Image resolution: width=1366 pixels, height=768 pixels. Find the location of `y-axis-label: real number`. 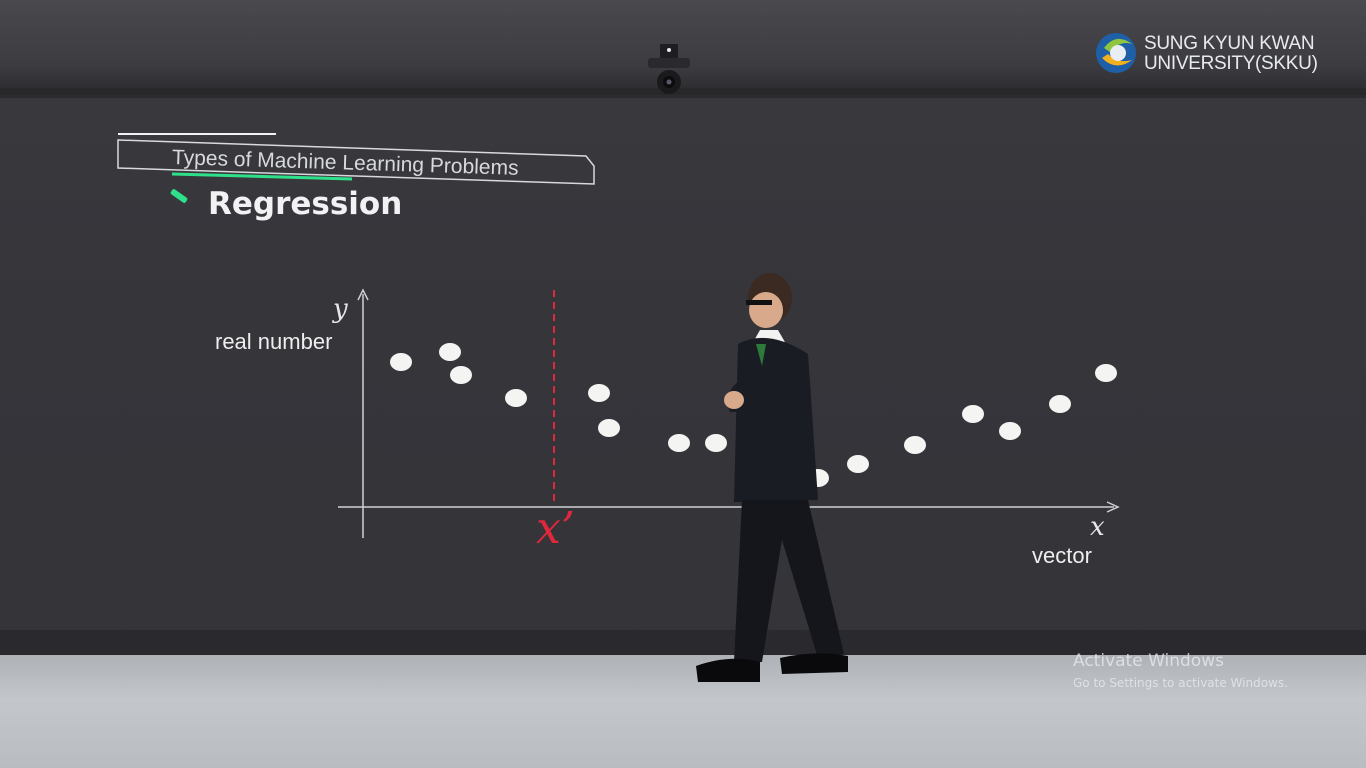

y-axis-label: real number is located at coordinates (274, 341).